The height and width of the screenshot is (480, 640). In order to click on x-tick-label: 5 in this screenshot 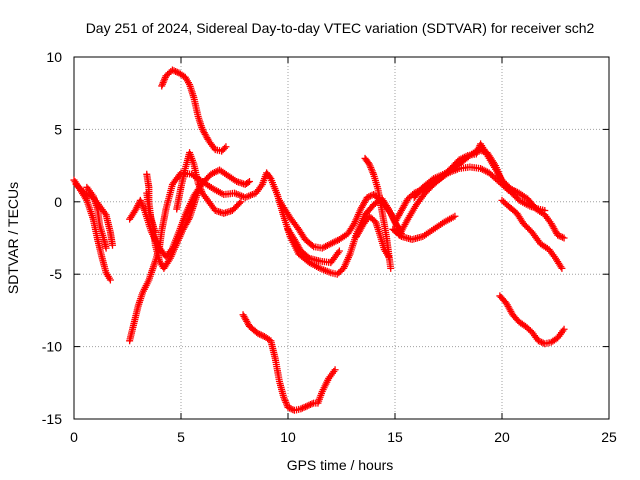, I will do `click(181, 437)`.